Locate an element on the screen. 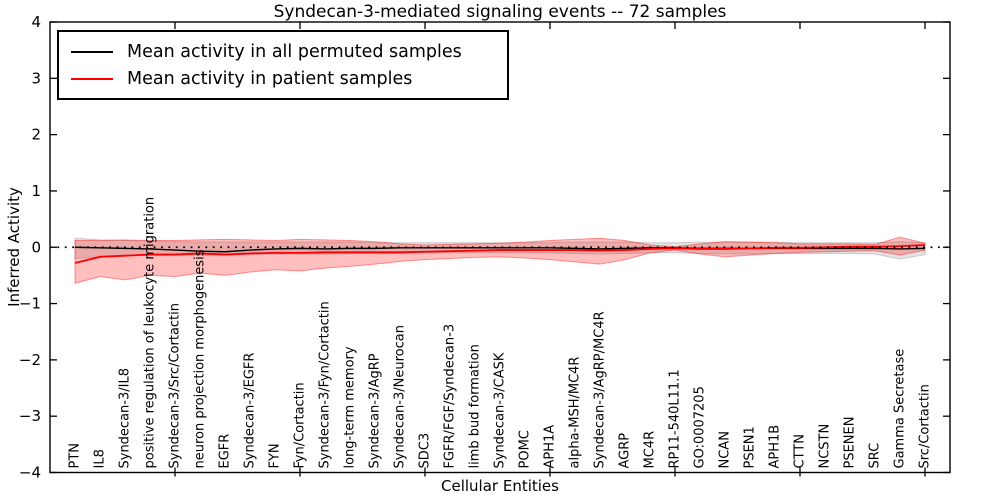  x-category-label: Syndecan-3/Fyn/Cortactin is located at coordinates (325, 384).